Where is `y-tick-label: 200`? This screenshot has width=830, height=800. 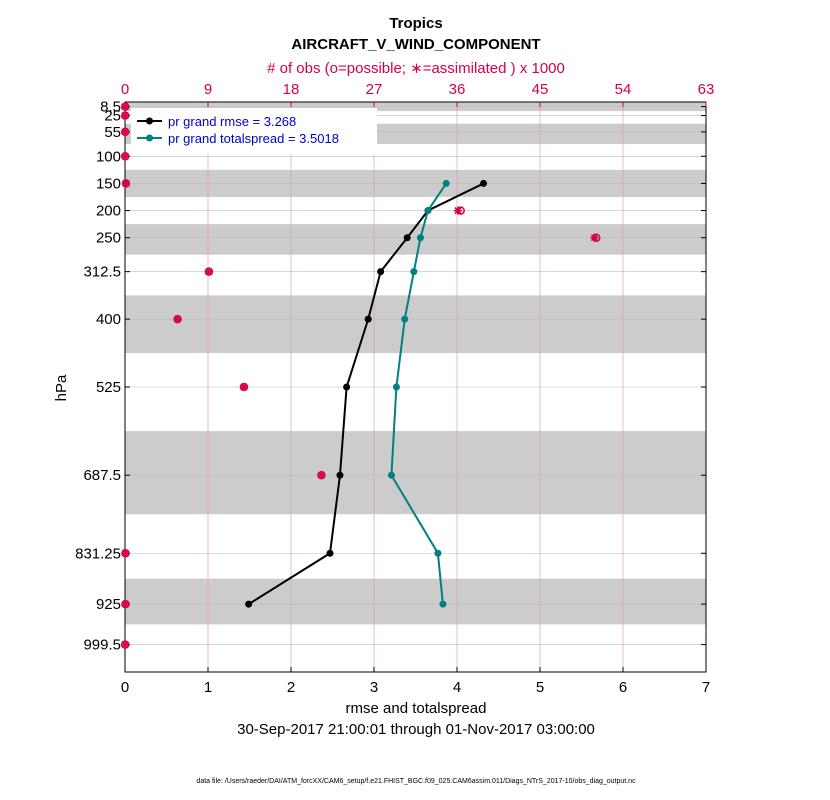 y-tick-label: 200 is located at coordinates (108, 211).